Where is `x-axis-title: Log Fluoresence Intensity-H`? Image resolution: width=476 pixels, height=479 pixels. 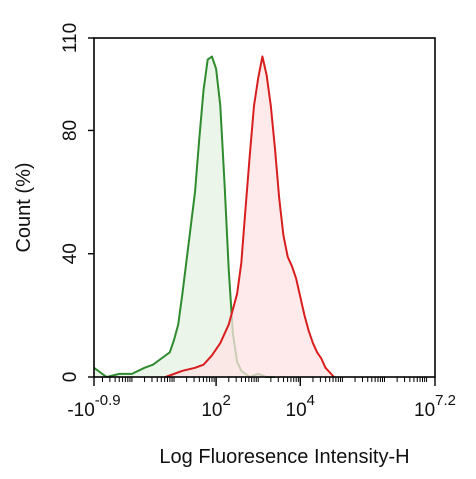 x-axis-title: Log Fluoresence Intensity-H is located at coordinates (284, 457).